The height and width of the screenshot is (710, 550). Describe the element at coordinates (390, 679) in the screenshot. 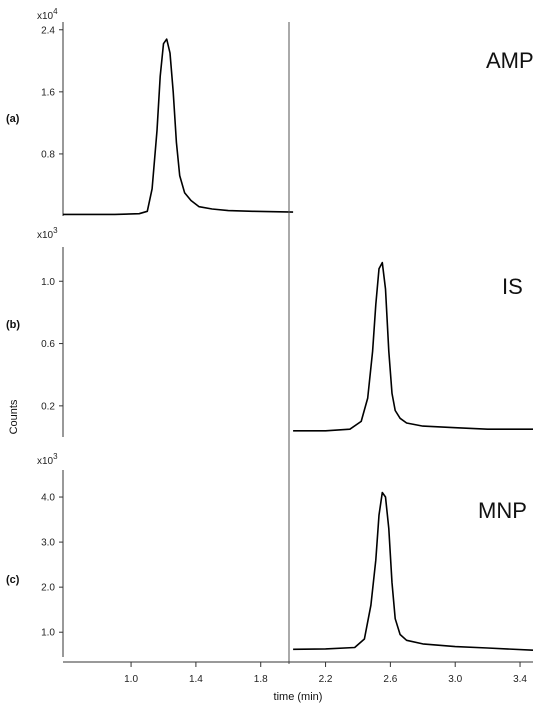

I see `x-tick-label: 2.6` at that location.